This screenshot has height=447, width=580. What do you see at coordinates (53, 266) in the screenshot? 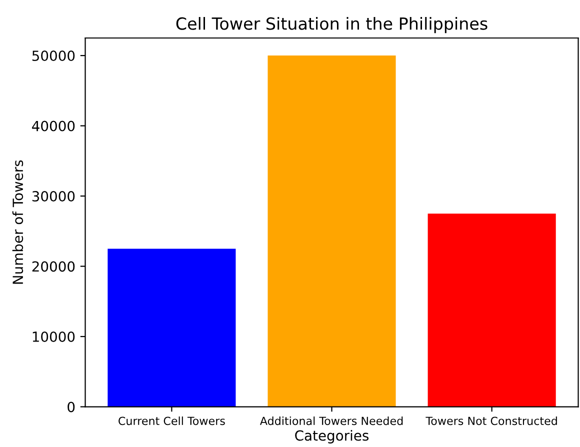
I see `y-tick-label: 20000` at bounding box center [53, 266].